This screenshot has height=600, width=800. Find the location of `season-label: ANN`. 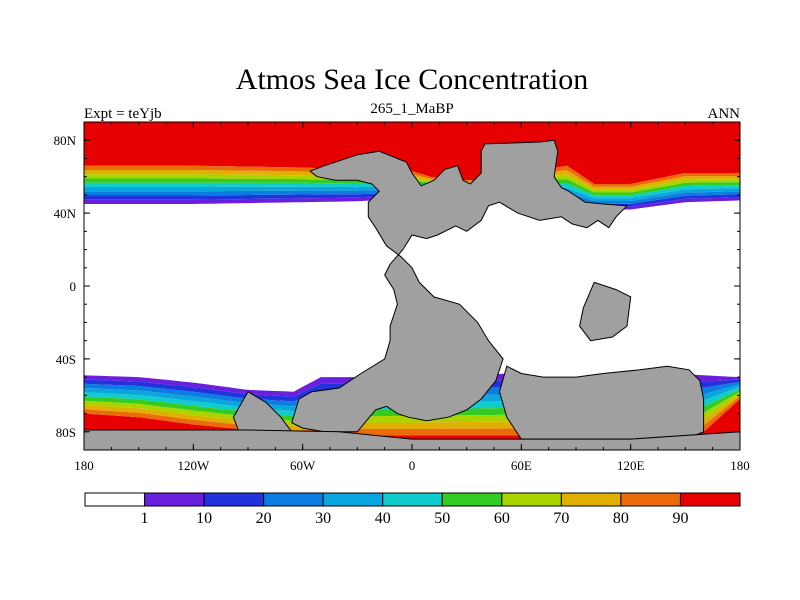

season-label: ANN is located at coordinates (724, 114).